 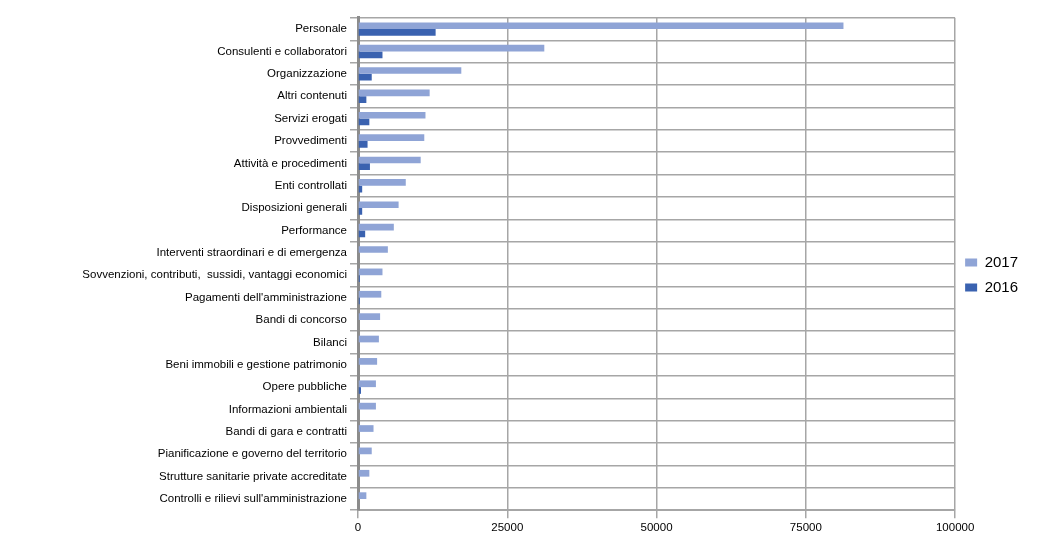 I want to click on y-tick-label: Bandi di concorso, so click(x=301, y=319).